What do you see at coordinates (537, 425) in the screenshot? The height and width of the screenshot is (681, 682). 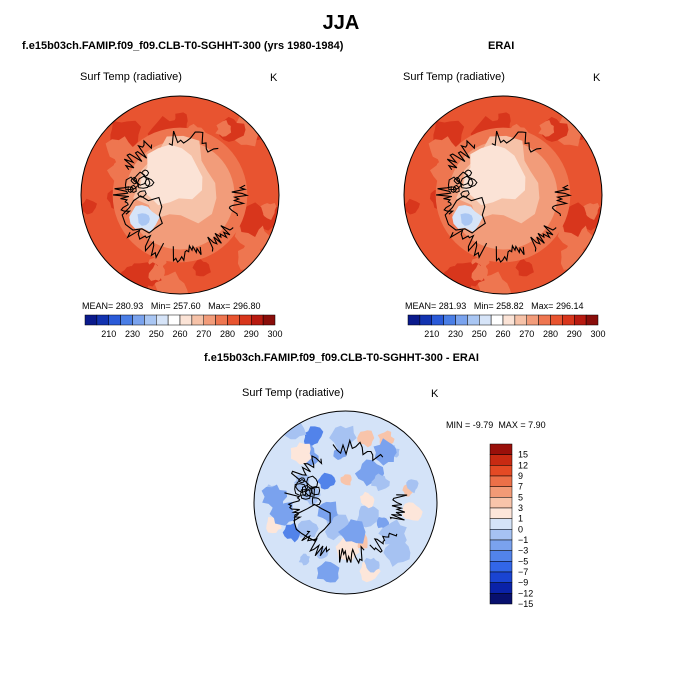 I see `diff-max-value: 7.90` at bounding box center [537, 425].